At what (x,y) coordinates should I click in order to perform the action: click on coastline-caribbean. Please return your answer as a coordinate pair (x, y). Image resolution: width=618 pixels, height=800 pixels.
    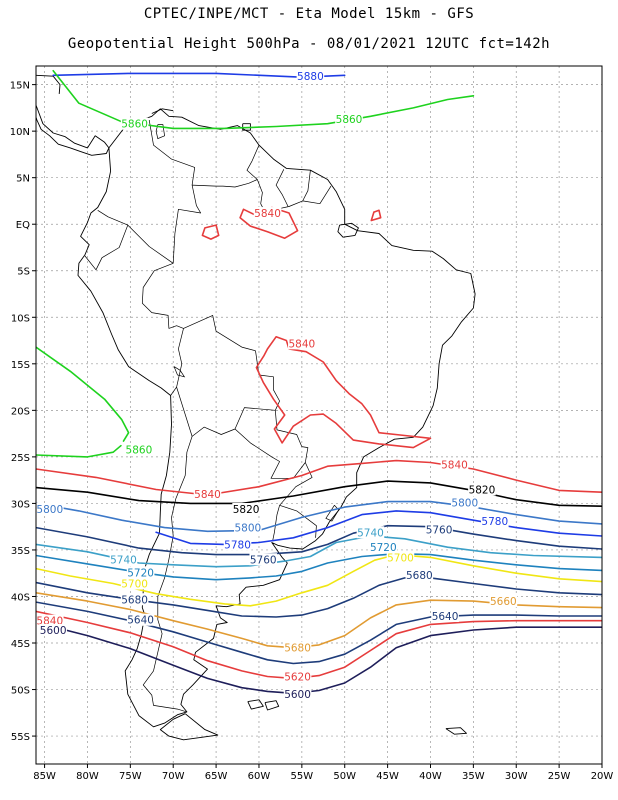
    Looking at the image, I should click on (48, 84).